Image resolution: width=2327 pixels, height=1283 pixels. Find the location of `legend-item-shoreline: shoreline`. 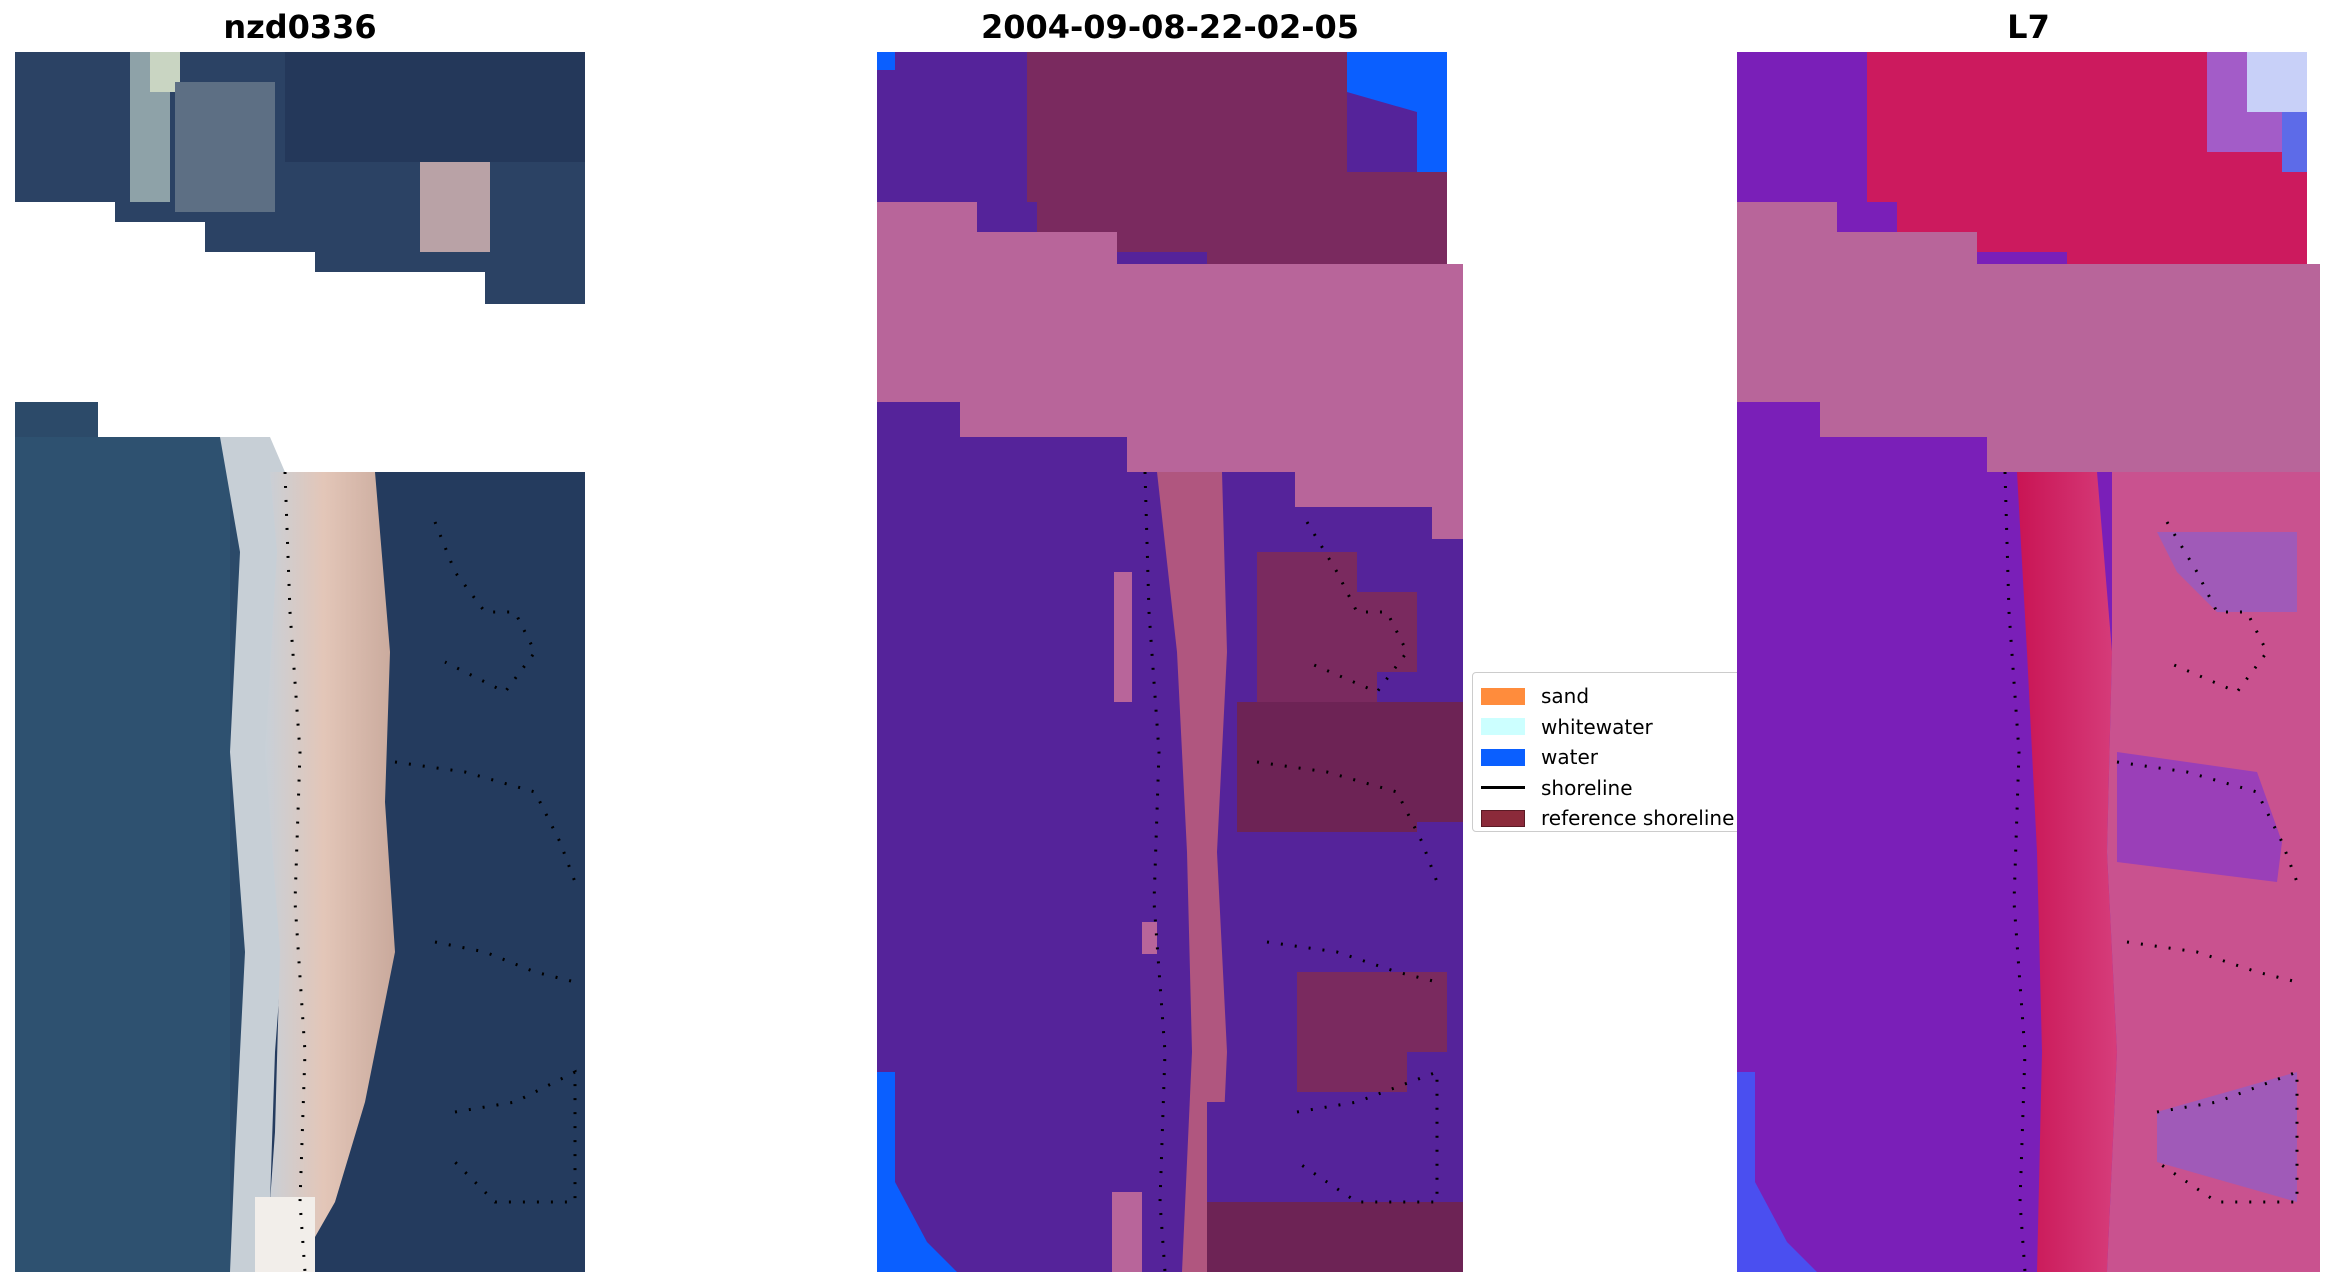

legend-item-shoreline: shoreline is located at coordinates (1612, 788).